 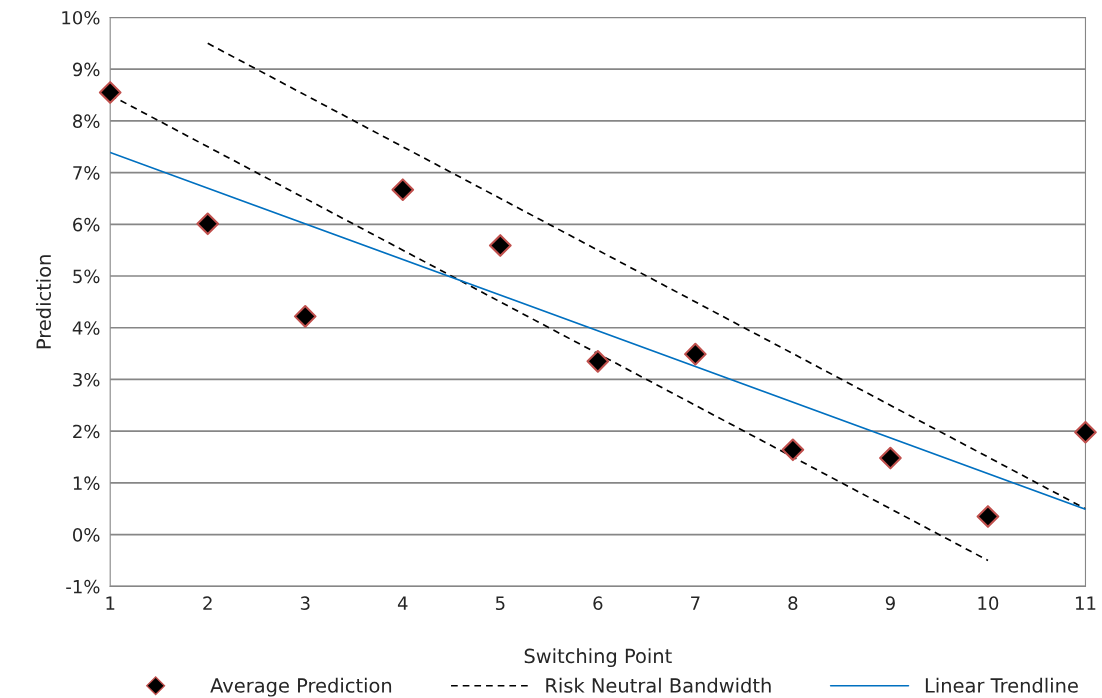 What do you see at coordinates (86, 431) in the screenshot?
I see `y-tick-label: 2%` at bounding box center [86, 431].